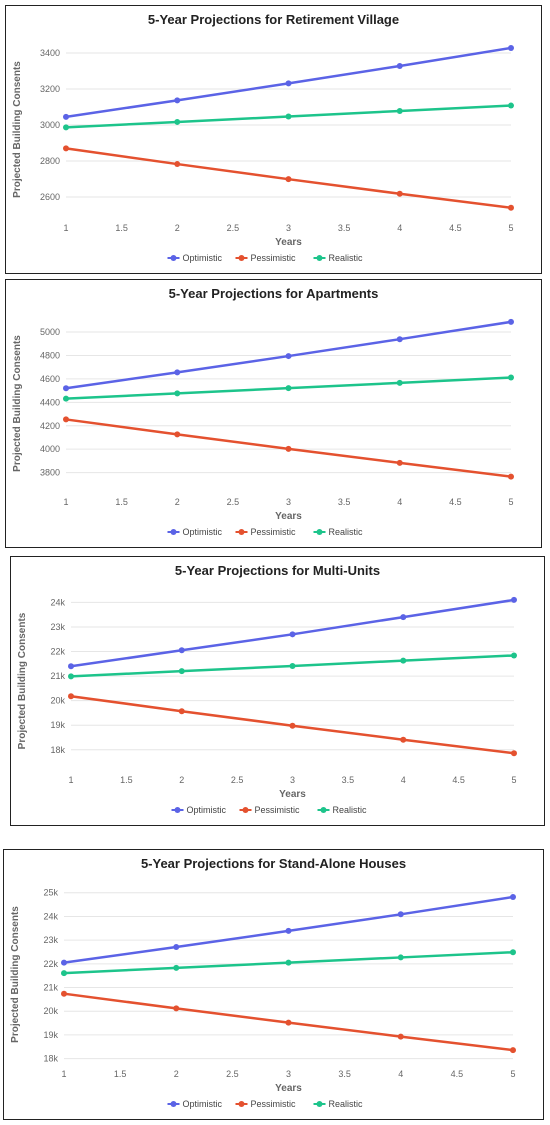 The image size is (550, 1125). I want to click on y-tick-label: 22k, so click(50, 964).